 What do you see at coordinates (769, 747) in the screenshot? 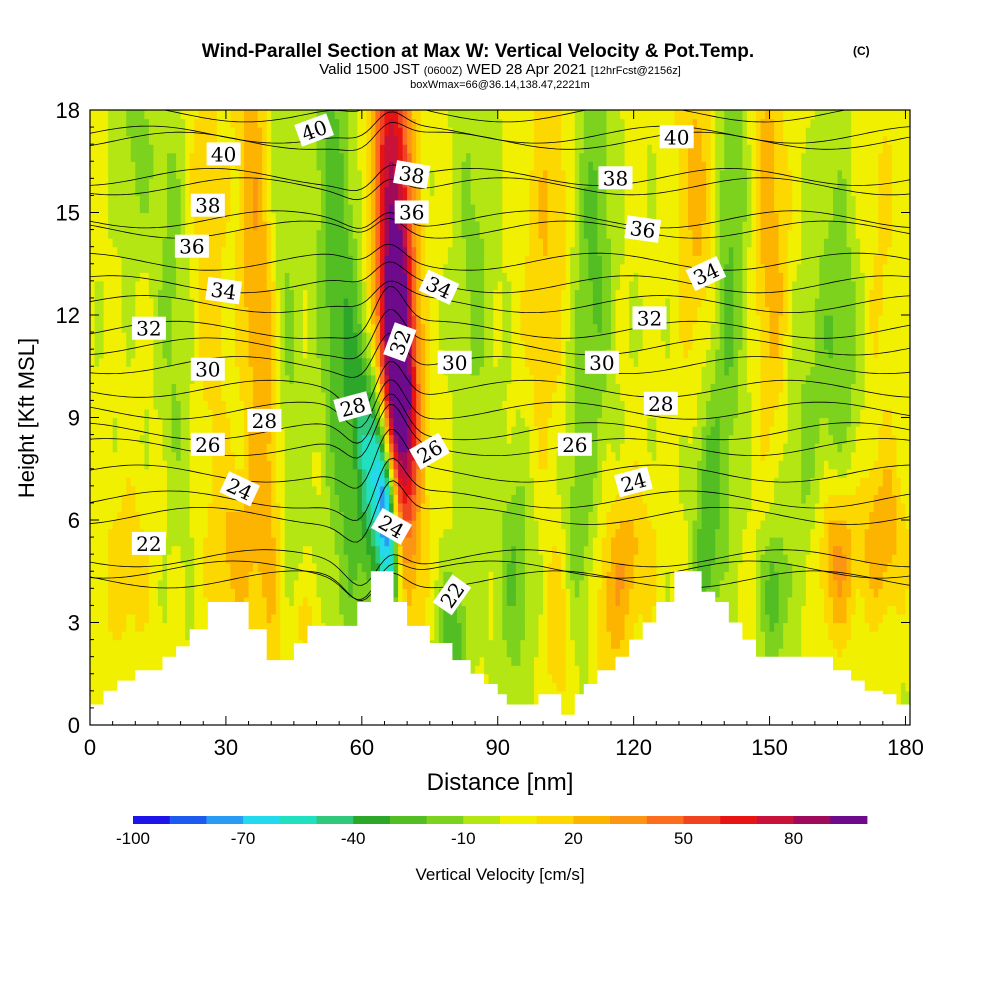
I see `x-tick-label: 150` at bounding box center [769, 747].